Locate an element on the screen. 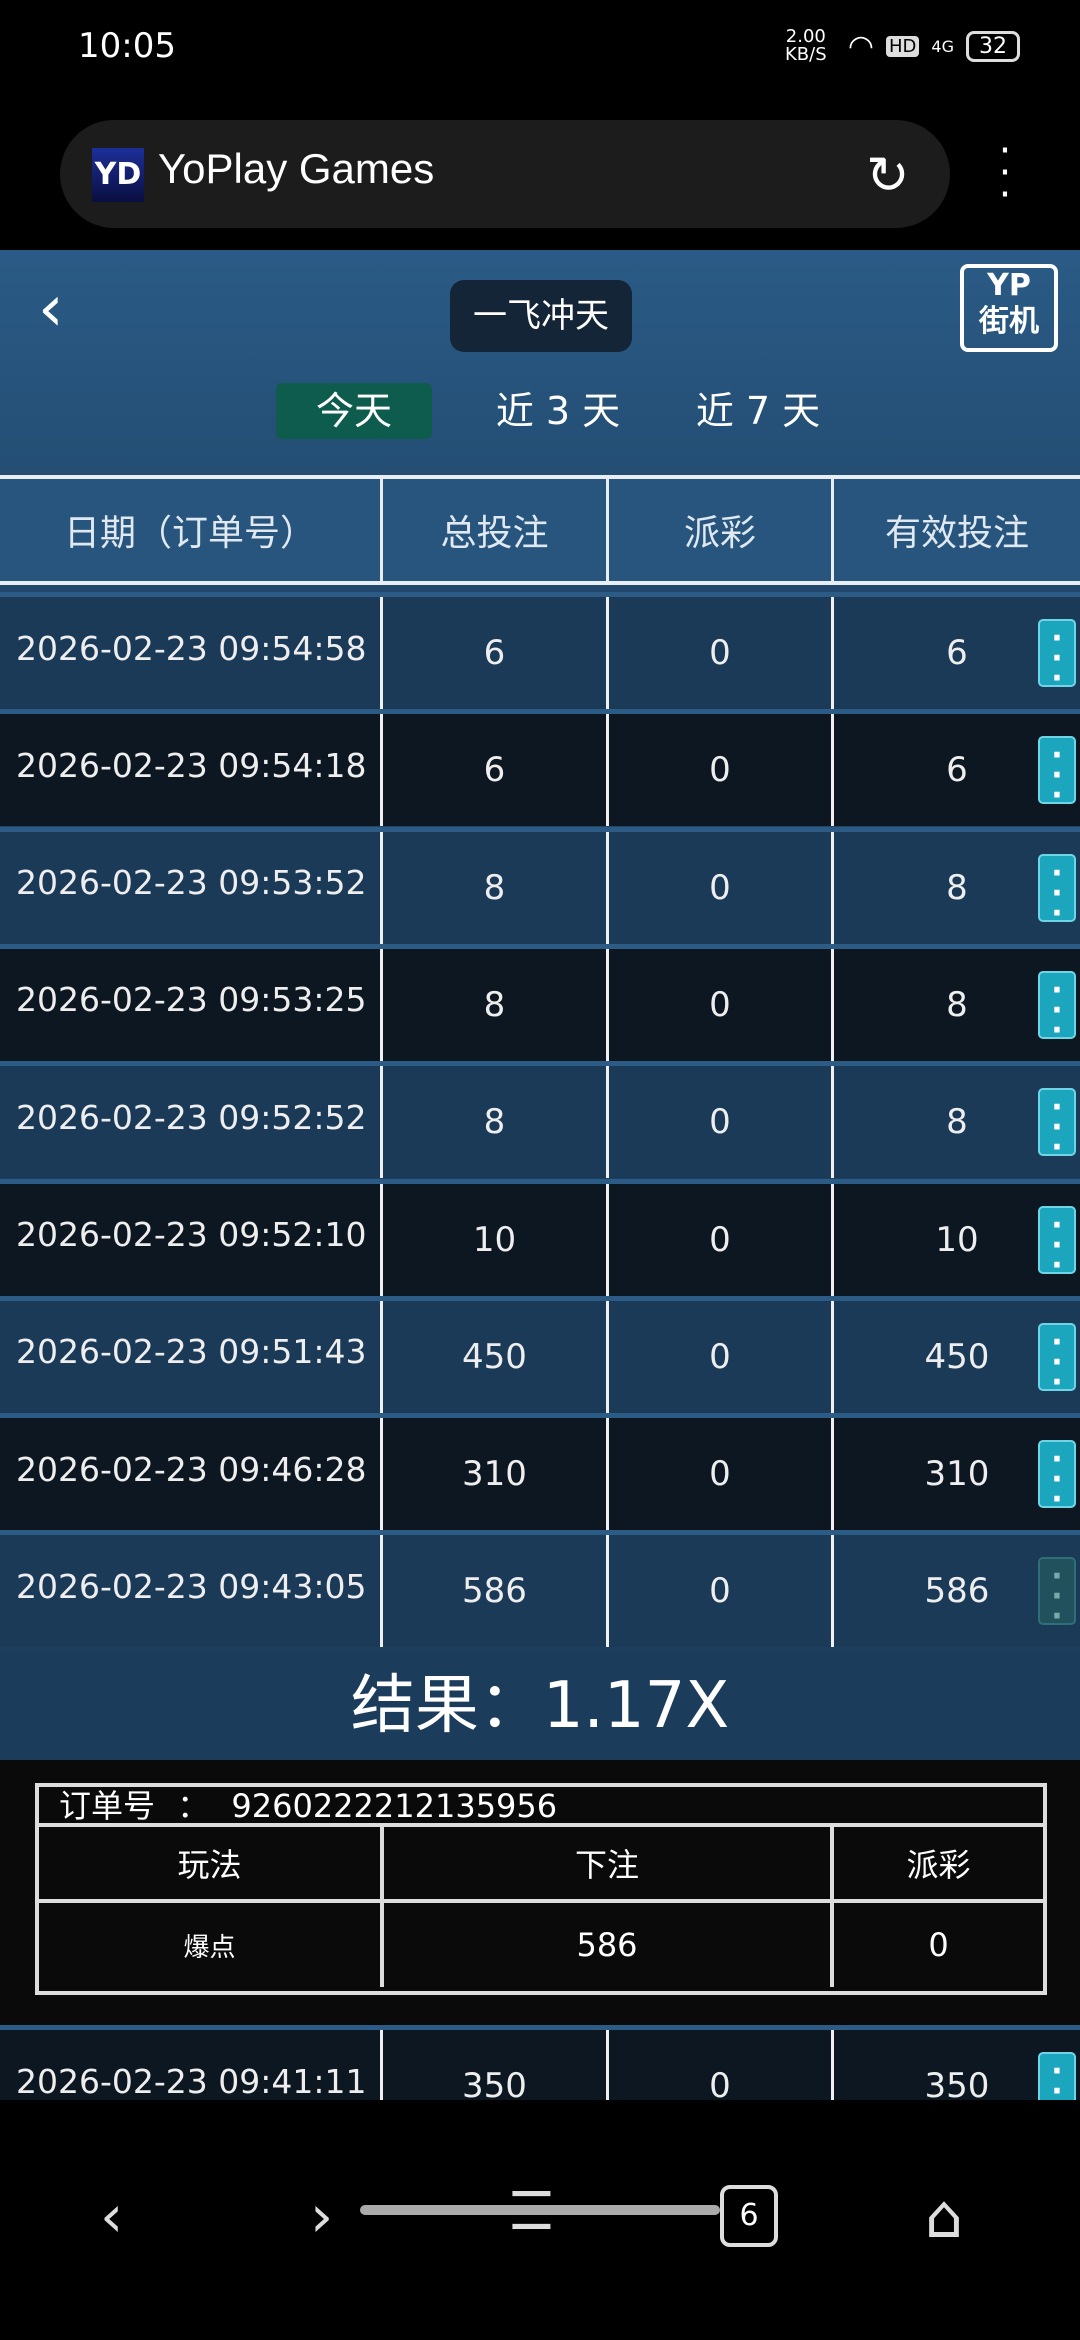 Image resolution: width=1080 pixels, height=2340 pixels. date-cell: 2026-02-23 09:43:05 is located at coordinates (191, 1586).